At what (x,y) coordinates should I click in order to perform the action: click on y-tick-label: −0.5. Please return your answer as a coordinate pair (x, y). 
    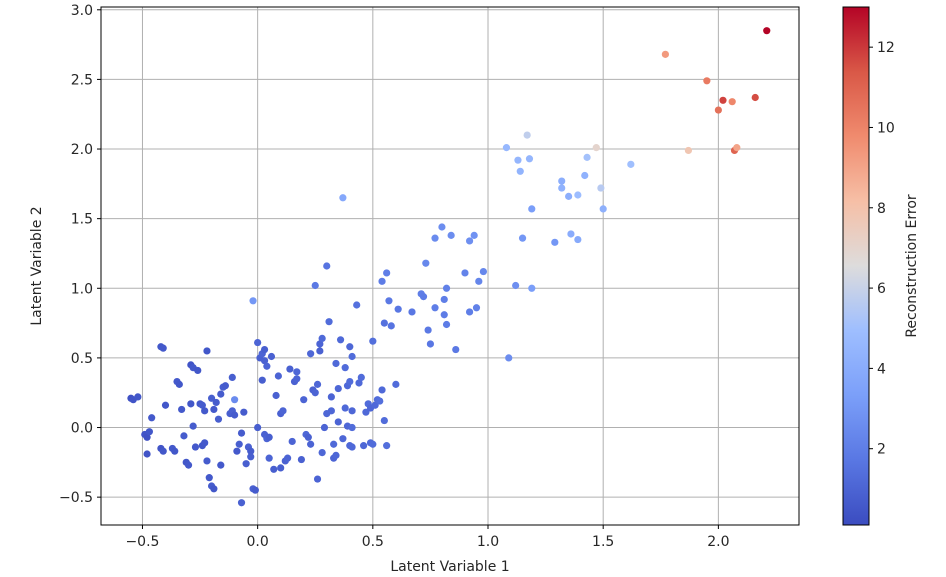
    Looking at the image, I should click on (76, 498).